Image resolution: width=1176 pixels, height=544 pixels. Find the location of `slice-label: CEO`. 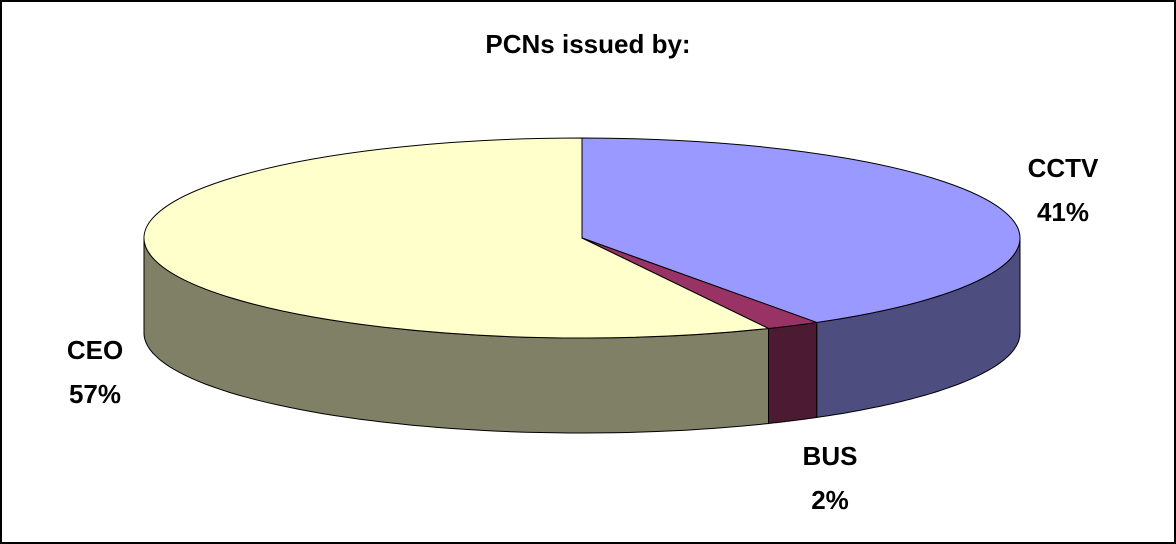

slice-label: CEO is located at coordinates (95, 350).